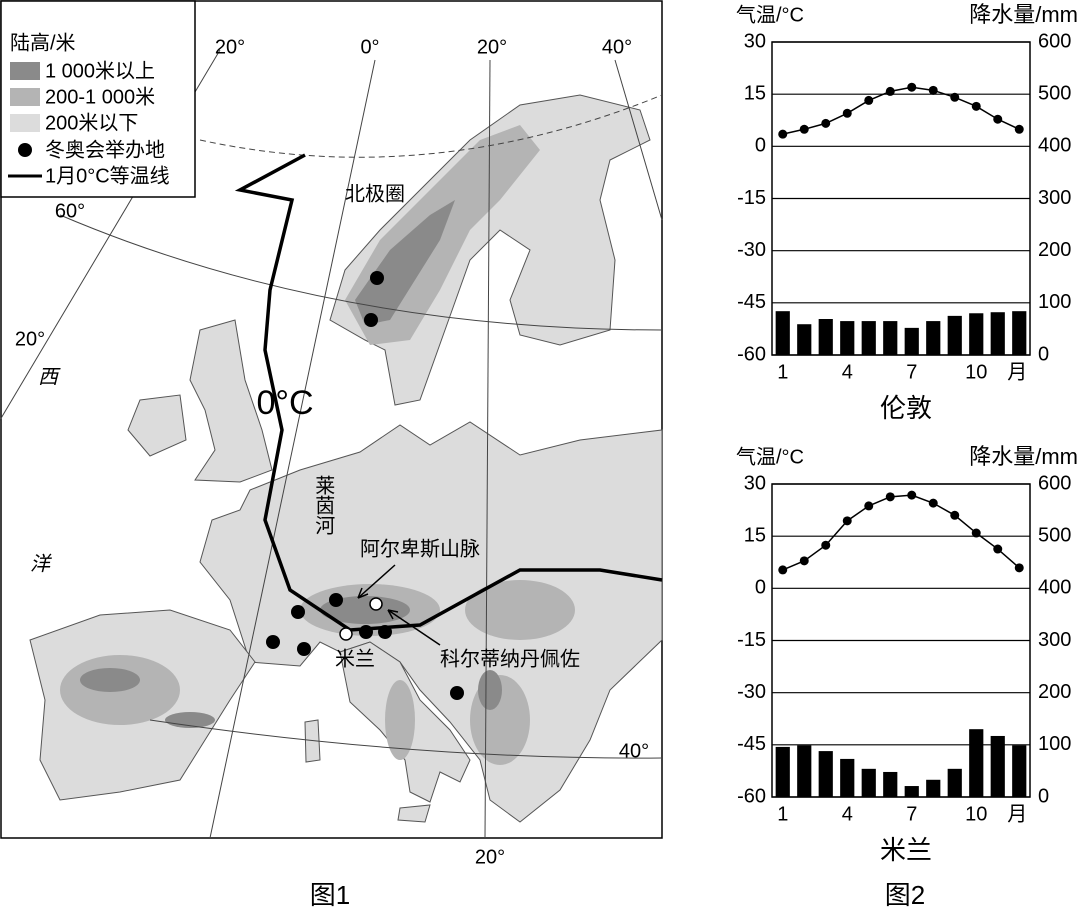  Describe the element at coordinates (510, 658) in the screenshot. I see `city-label: 科尔蒂纳丹佩佐` at that location.